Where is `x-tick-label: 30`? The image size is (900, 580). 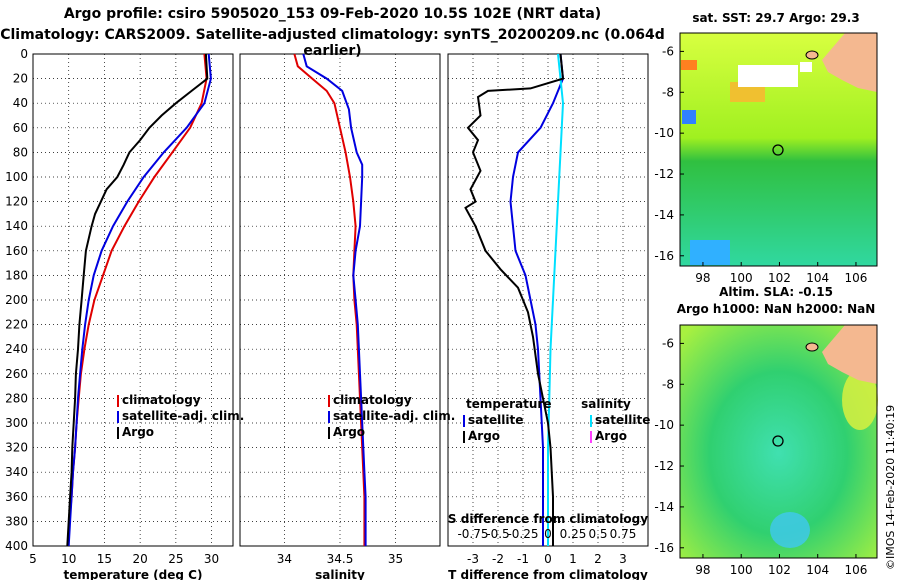 x-tick-label: 30 is located at coordinates (211, 559).